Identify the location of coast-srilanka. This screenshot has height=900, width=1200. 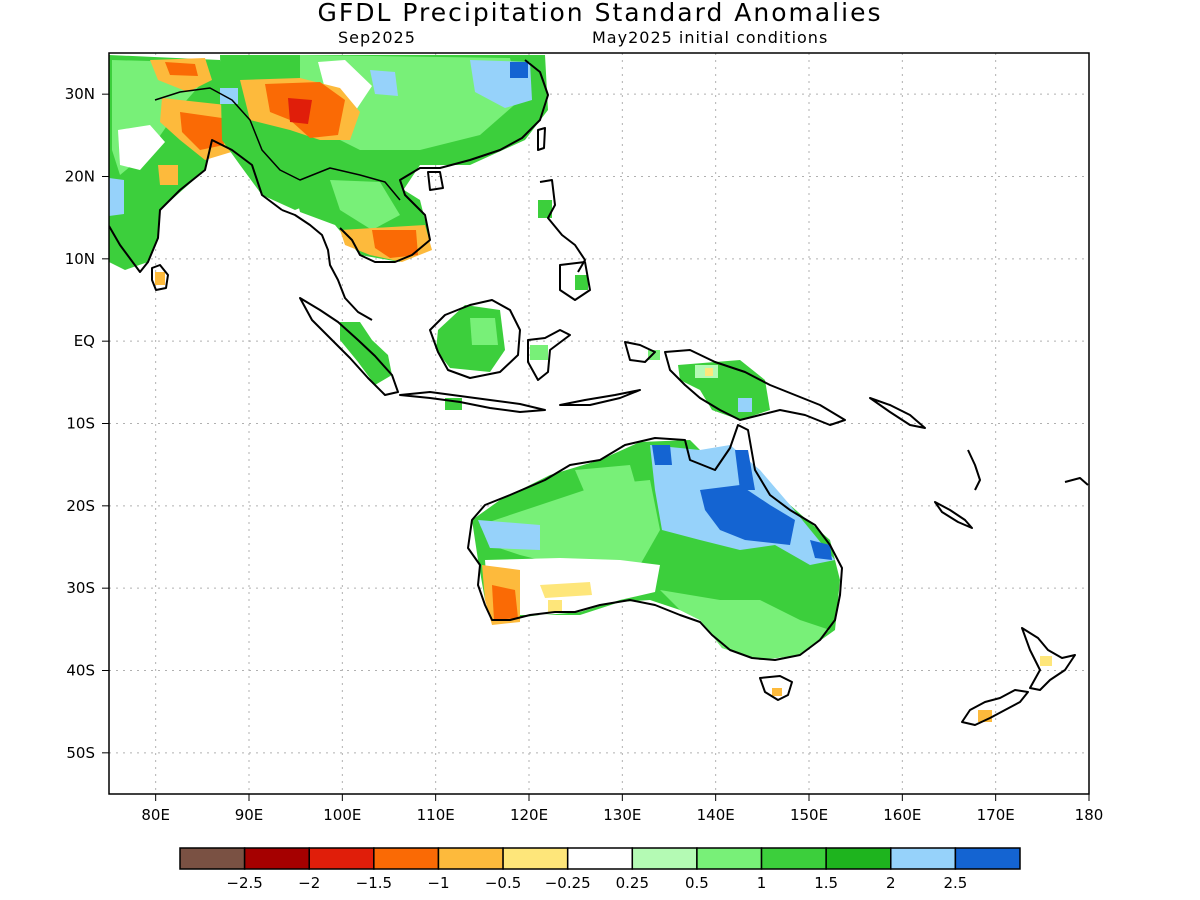
(160, 277).